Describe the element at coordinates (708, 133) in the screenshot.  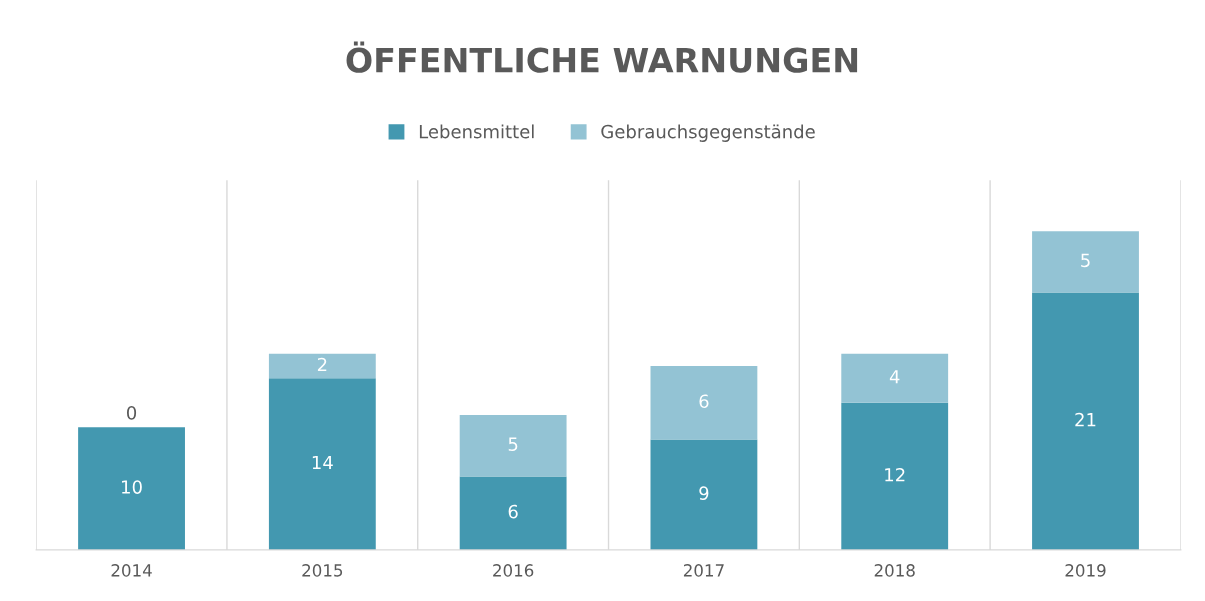
I see `legend-label: Gebrauchsgegenstände` at that location.